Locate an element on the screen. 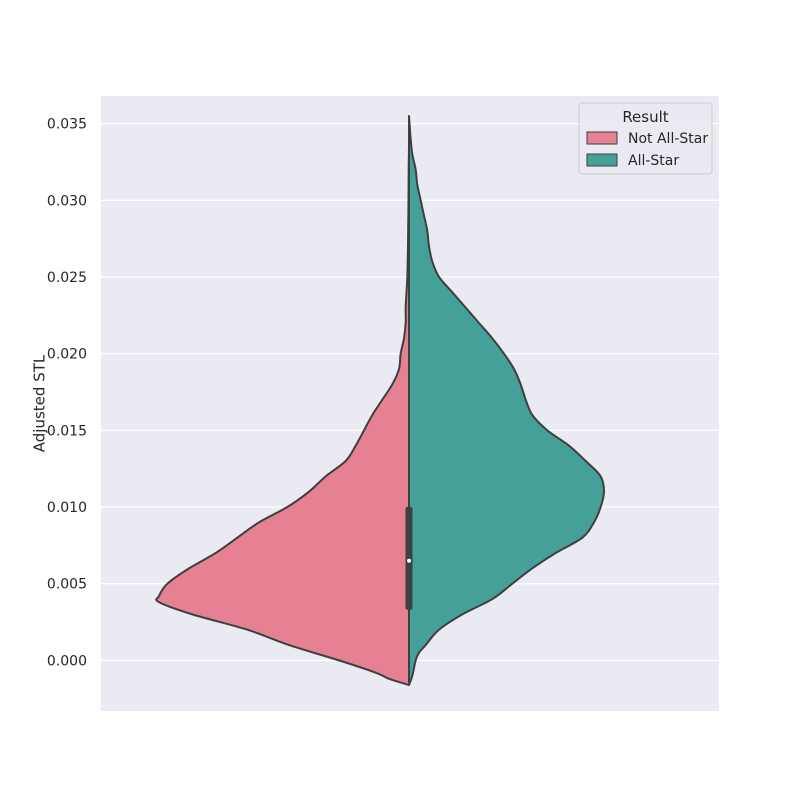 The image size is (800, 800). legend-label-not-all-star: Not All-Star is located at coordinates (668, 139).